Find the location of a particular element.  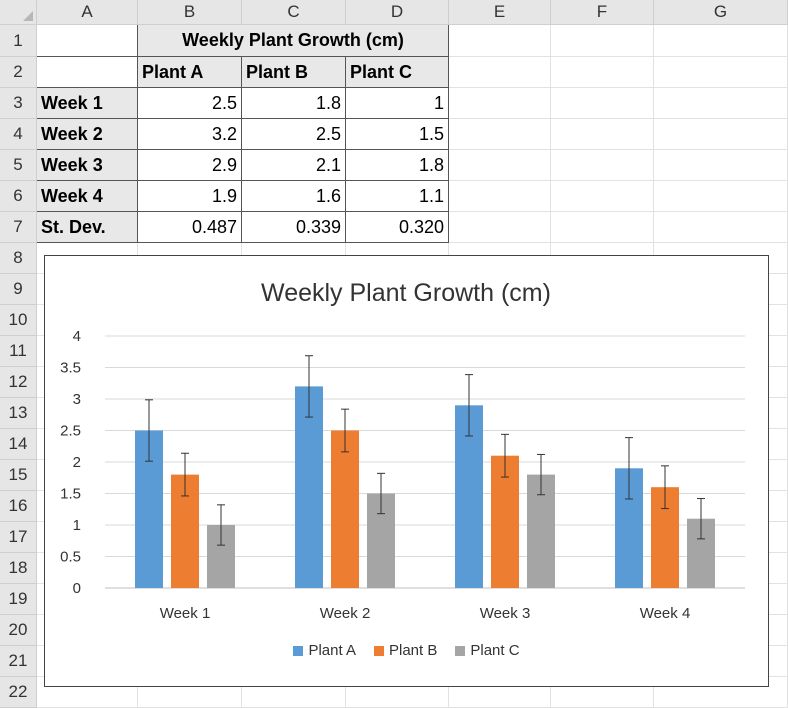

cell-g7 is located at coordinates (721, 227).